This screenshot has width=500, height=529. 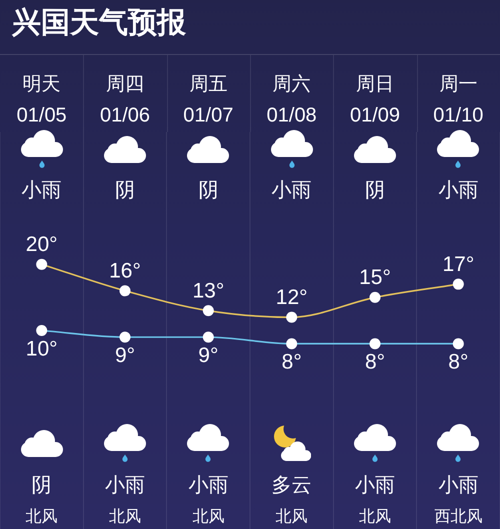 I want to click on text: 周一, so click(x=458, y=85).